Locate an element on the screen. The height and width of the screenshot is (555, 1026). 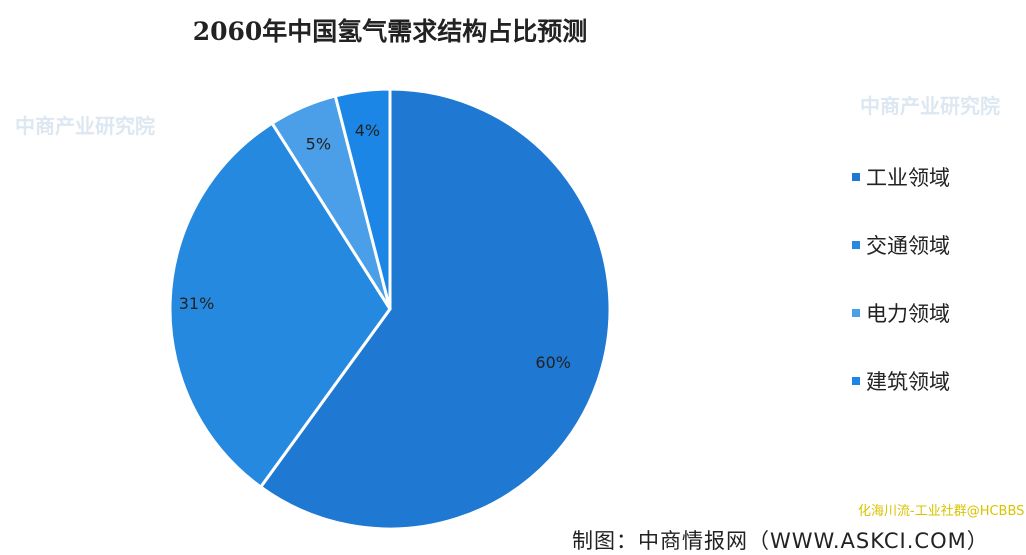
data-label-2: 31% is located at coordinates (197, 303).